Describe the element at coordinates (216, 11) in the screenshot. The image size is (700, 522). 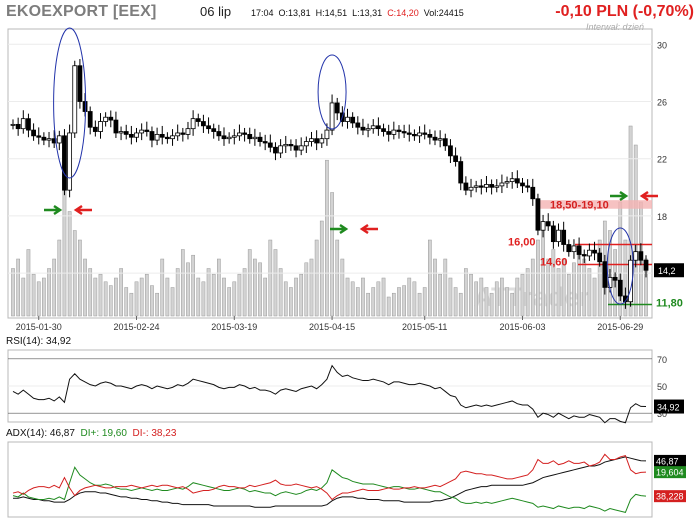
I see `quote-date: 06 lip` at that location.